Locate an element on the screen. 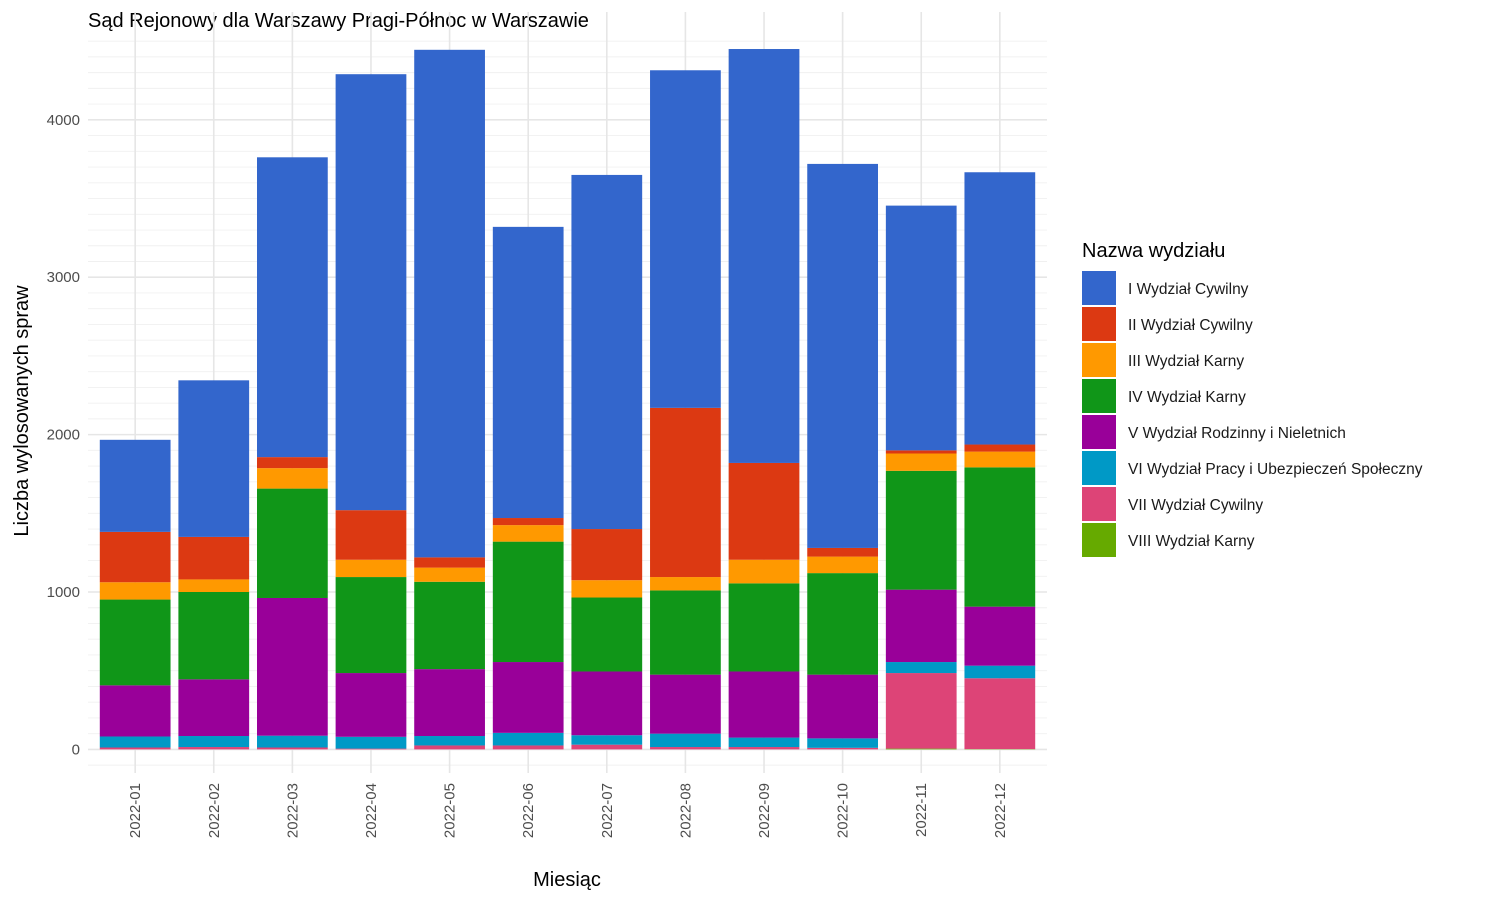 The height and width of the screenshot is (900, 1500). x-tick-label: 2022-01 is located at coordinates (135, 810).